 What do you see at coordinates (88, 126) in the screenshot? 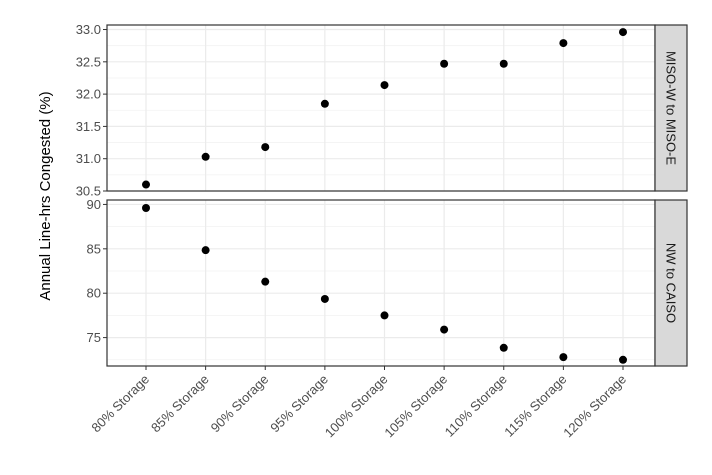
I see `y-tick-label: 31.5` at bounding box center [88, 126].